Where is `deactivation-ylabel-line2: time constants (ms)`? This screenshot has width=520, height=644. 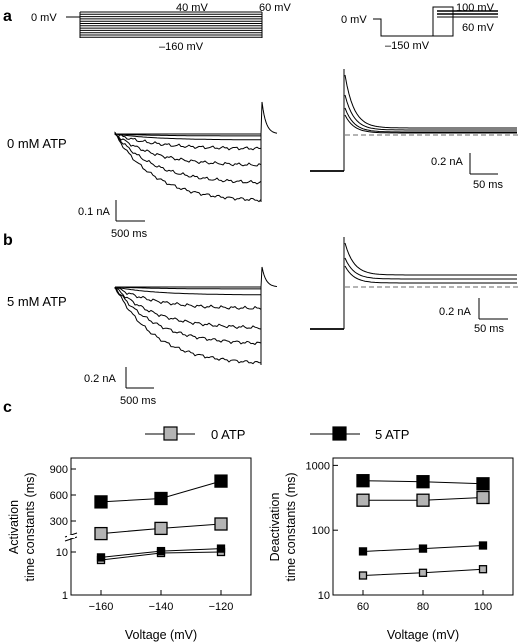
deactivation-ylabel-line2: time constants (ms) is located at coordinates (291, 526).